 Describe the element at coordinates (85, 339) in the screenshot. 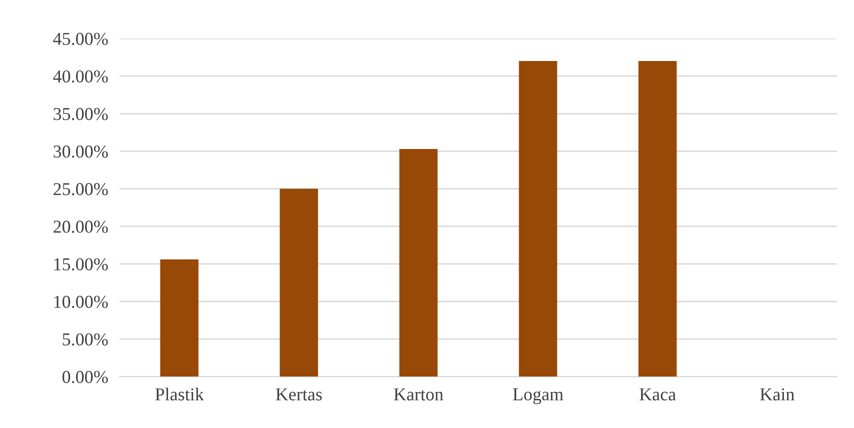

I see `y-tick-label: 5.00%` at that location.